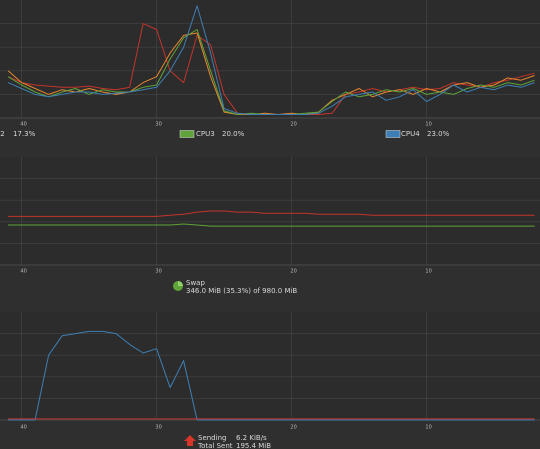 This screenshot has height=449, width=540. Describe the element at coordinates (205, 134) in the screenshot. I see `legend-name: CPU3` at that location.